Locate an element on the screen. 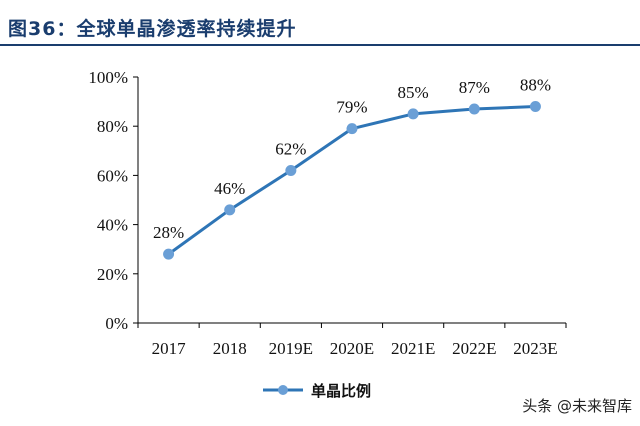  data-label: 85% is located at coordinates (413, 92).